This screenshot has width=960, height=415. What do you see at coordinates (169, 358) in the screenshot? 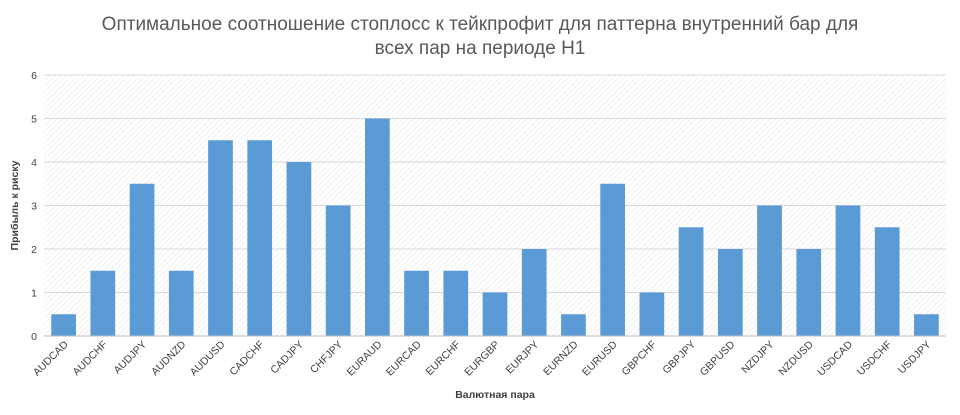
I see `x-tick-label: AUDNZD` at bounding box center [169, 358].